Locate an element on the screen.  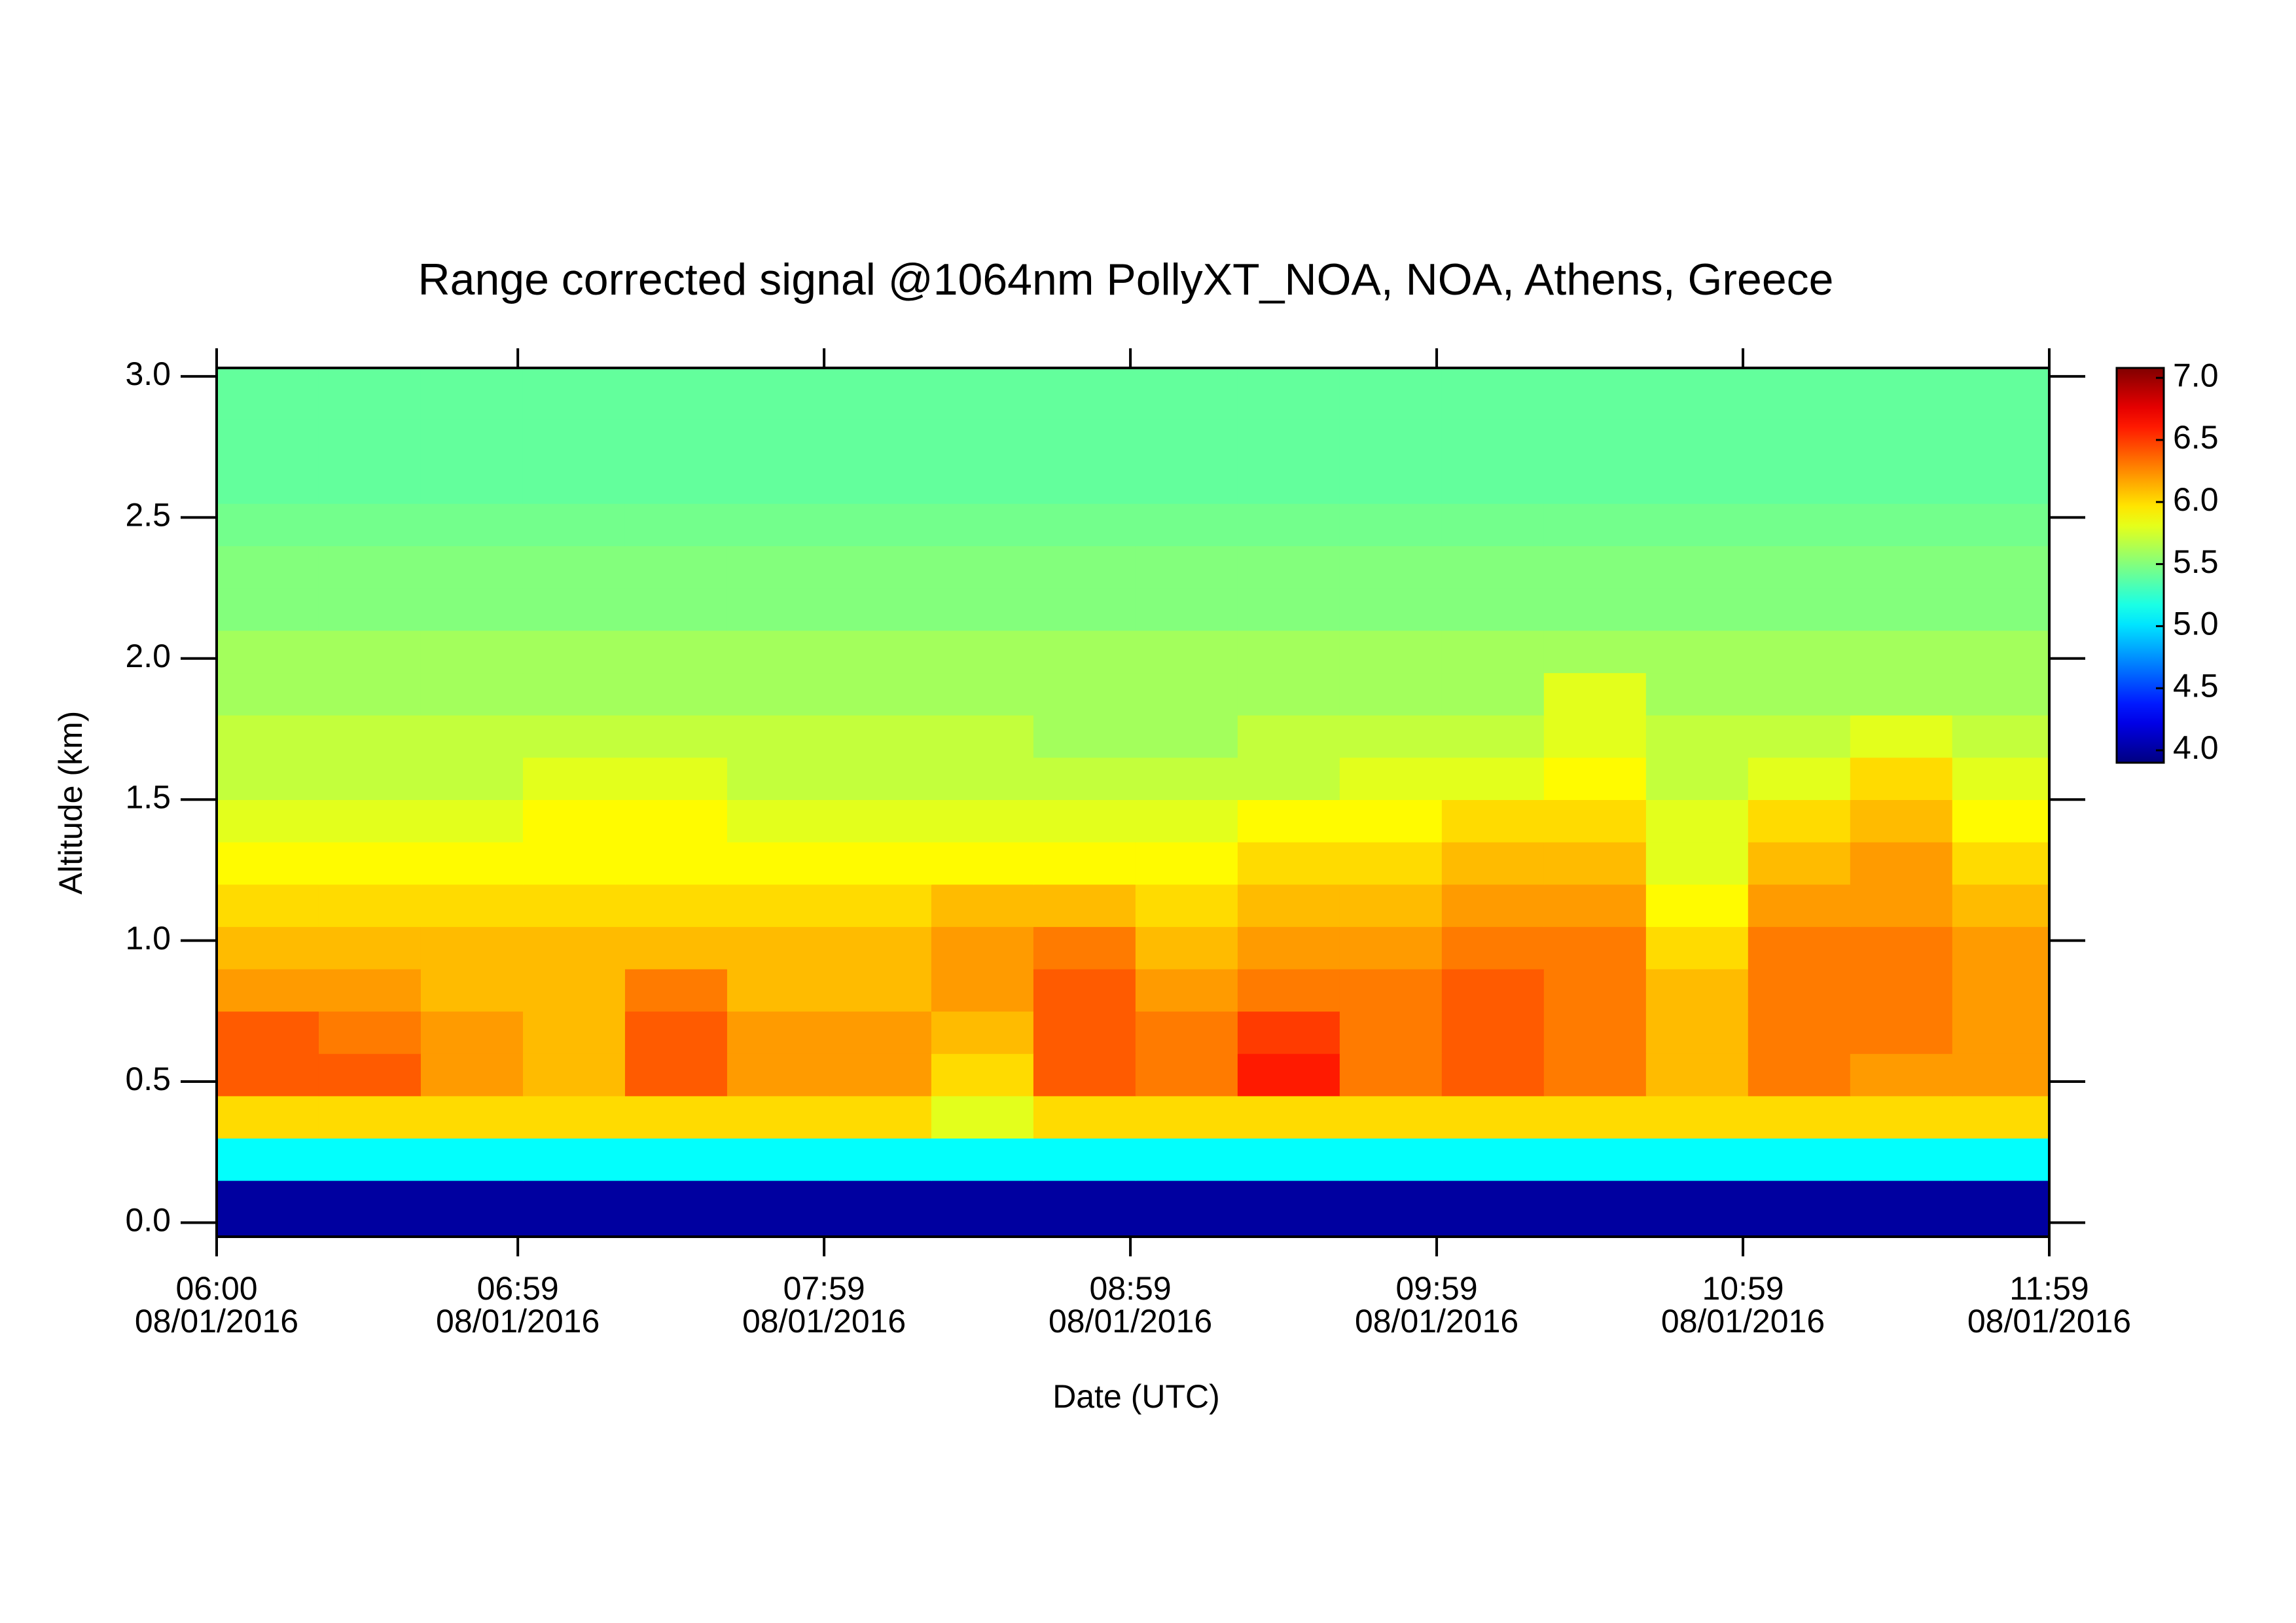
y-tick-label: 0.0 is located at coordinates (148, 1220).